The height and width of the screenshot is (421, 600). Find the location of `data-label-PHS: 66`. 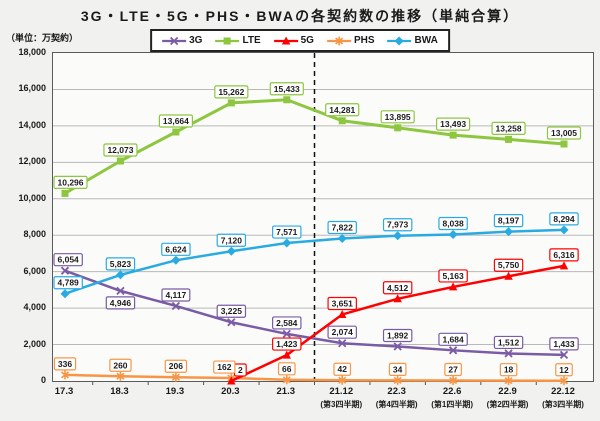

data-label-PHS: 66 is located at coordinates (286, 369).